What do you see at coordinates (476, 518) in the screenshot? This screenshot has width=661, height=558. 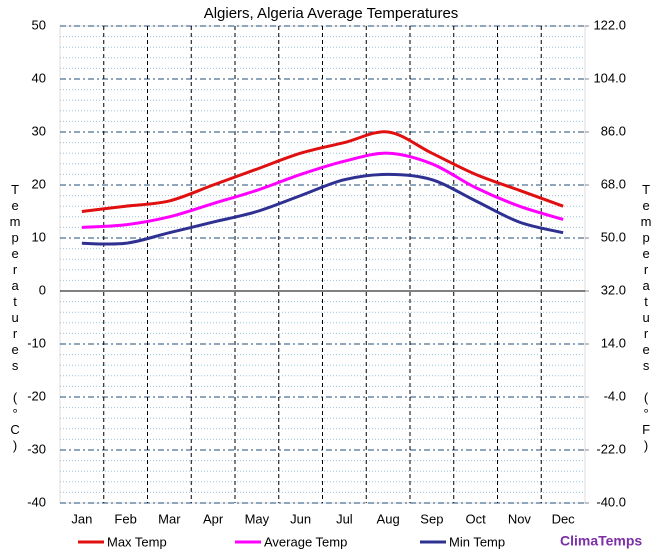 I see `x-tick-label: Oct` at bounding box center [476, 518].